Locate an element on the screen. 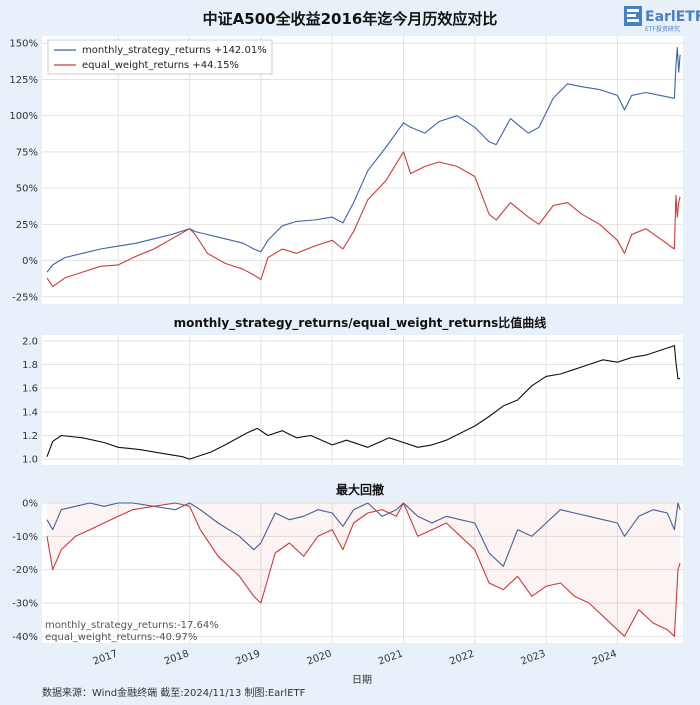  y-tick-label: 1.2 is located at coordinates (30, 436).